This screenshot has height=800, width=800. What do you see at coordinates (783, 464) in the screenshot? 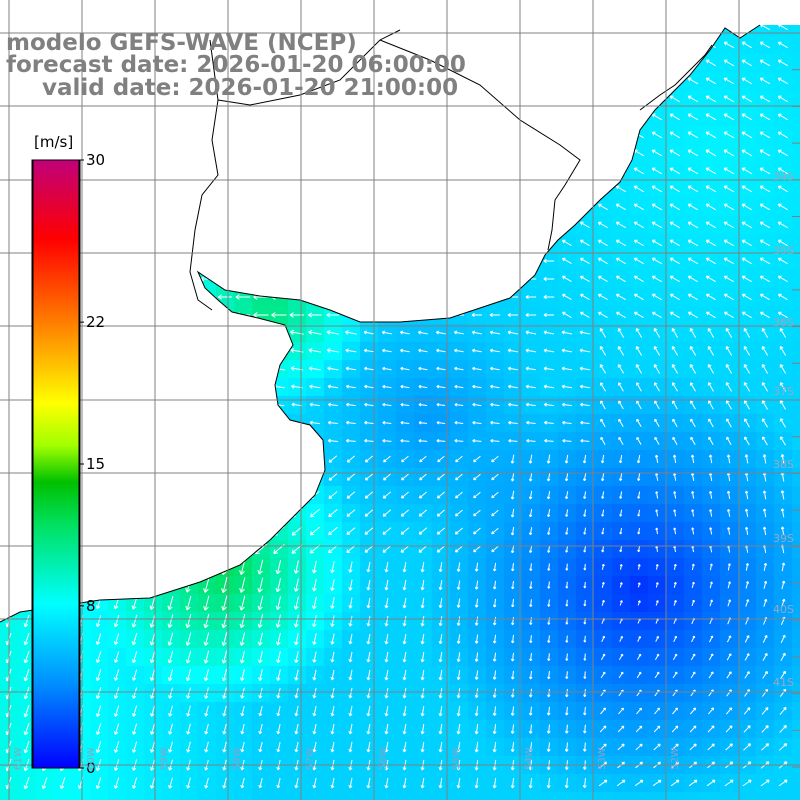
I see `latitude-label: 38S` at bounding box center [783, 464].